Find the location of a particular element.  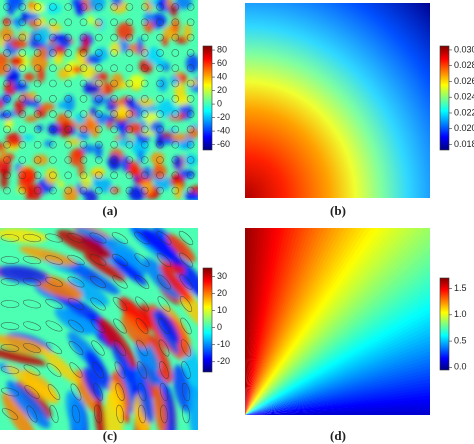

colorbar is located at coordinates (207, 98).